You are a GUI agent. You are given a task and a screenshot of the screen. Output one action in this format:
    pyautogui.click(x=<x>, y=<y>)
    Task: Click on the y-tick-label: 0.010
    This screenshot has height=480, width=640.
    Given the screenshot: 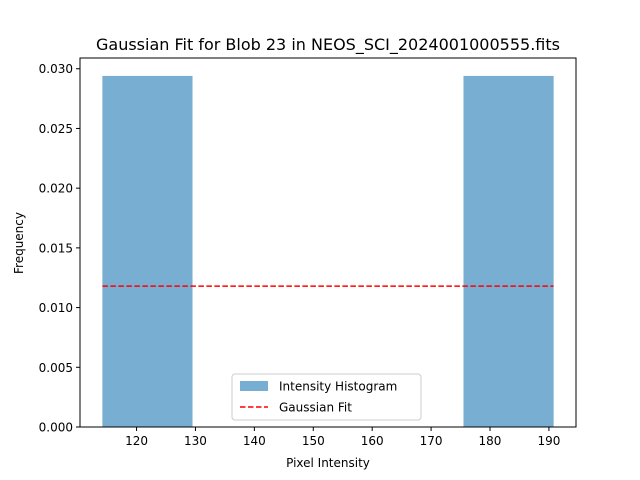 What is the action you would take?
    pyautogui.click(x=56, y=308)
    